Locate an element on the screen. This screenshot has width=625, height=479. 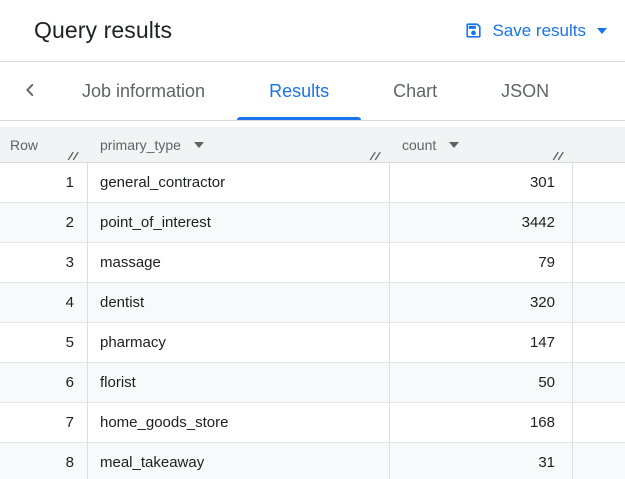
primary-type-cell: massage is located at coordinates (239, 262).